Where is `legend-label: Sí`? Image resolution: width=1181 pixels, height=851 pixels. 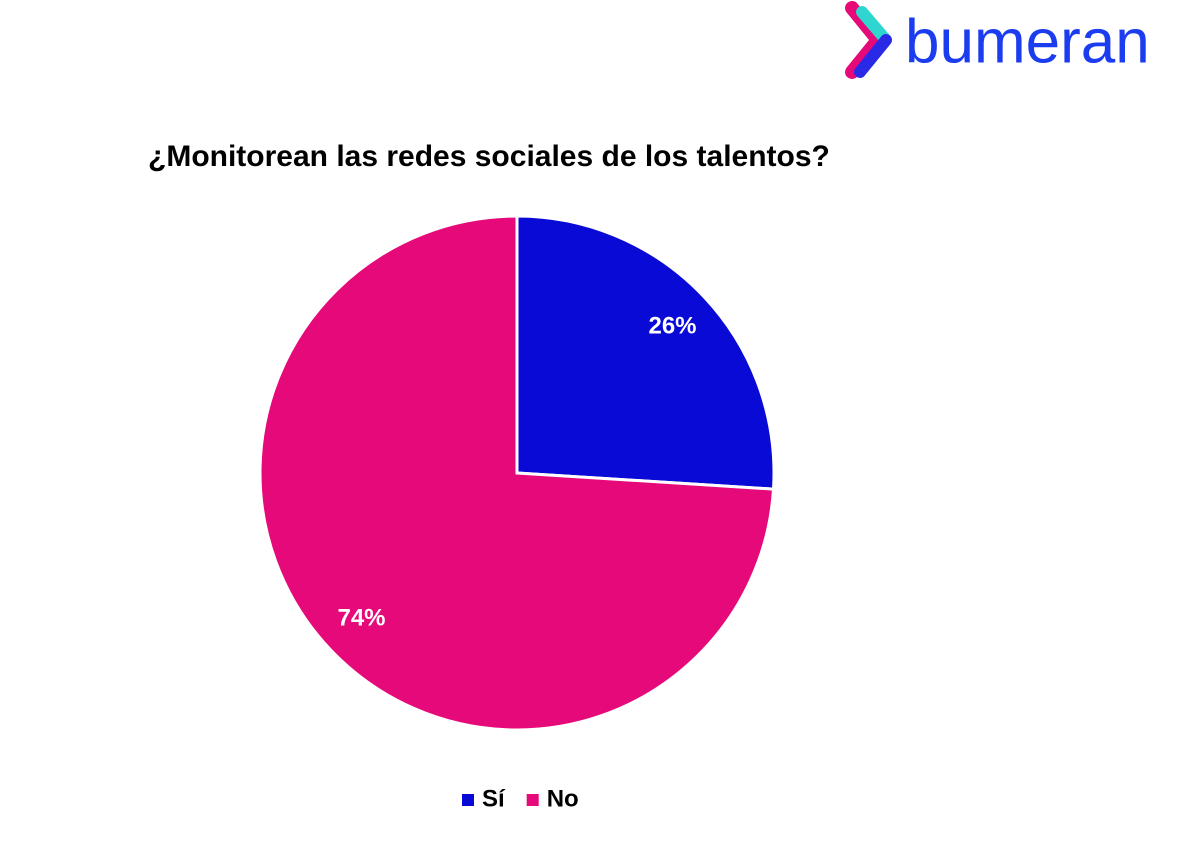 legend-label: Sí is located at coordinates (494, 798).